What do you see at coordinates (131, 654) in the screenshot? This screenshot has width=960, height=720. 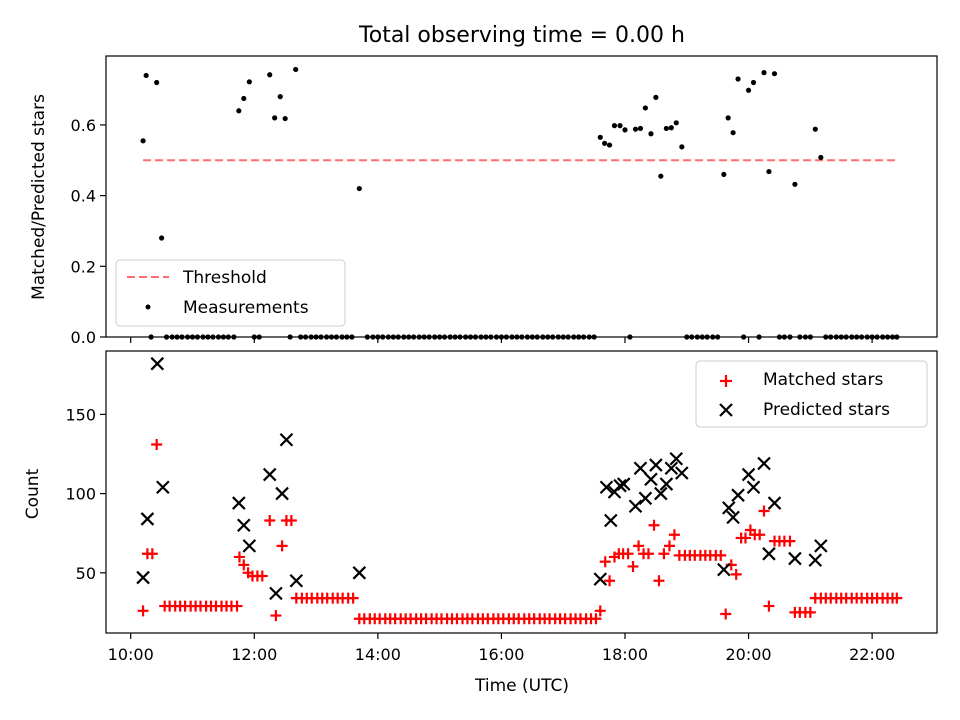 I see `bottom-x-tick-label: 10:00` at bounding box center [131, 654].